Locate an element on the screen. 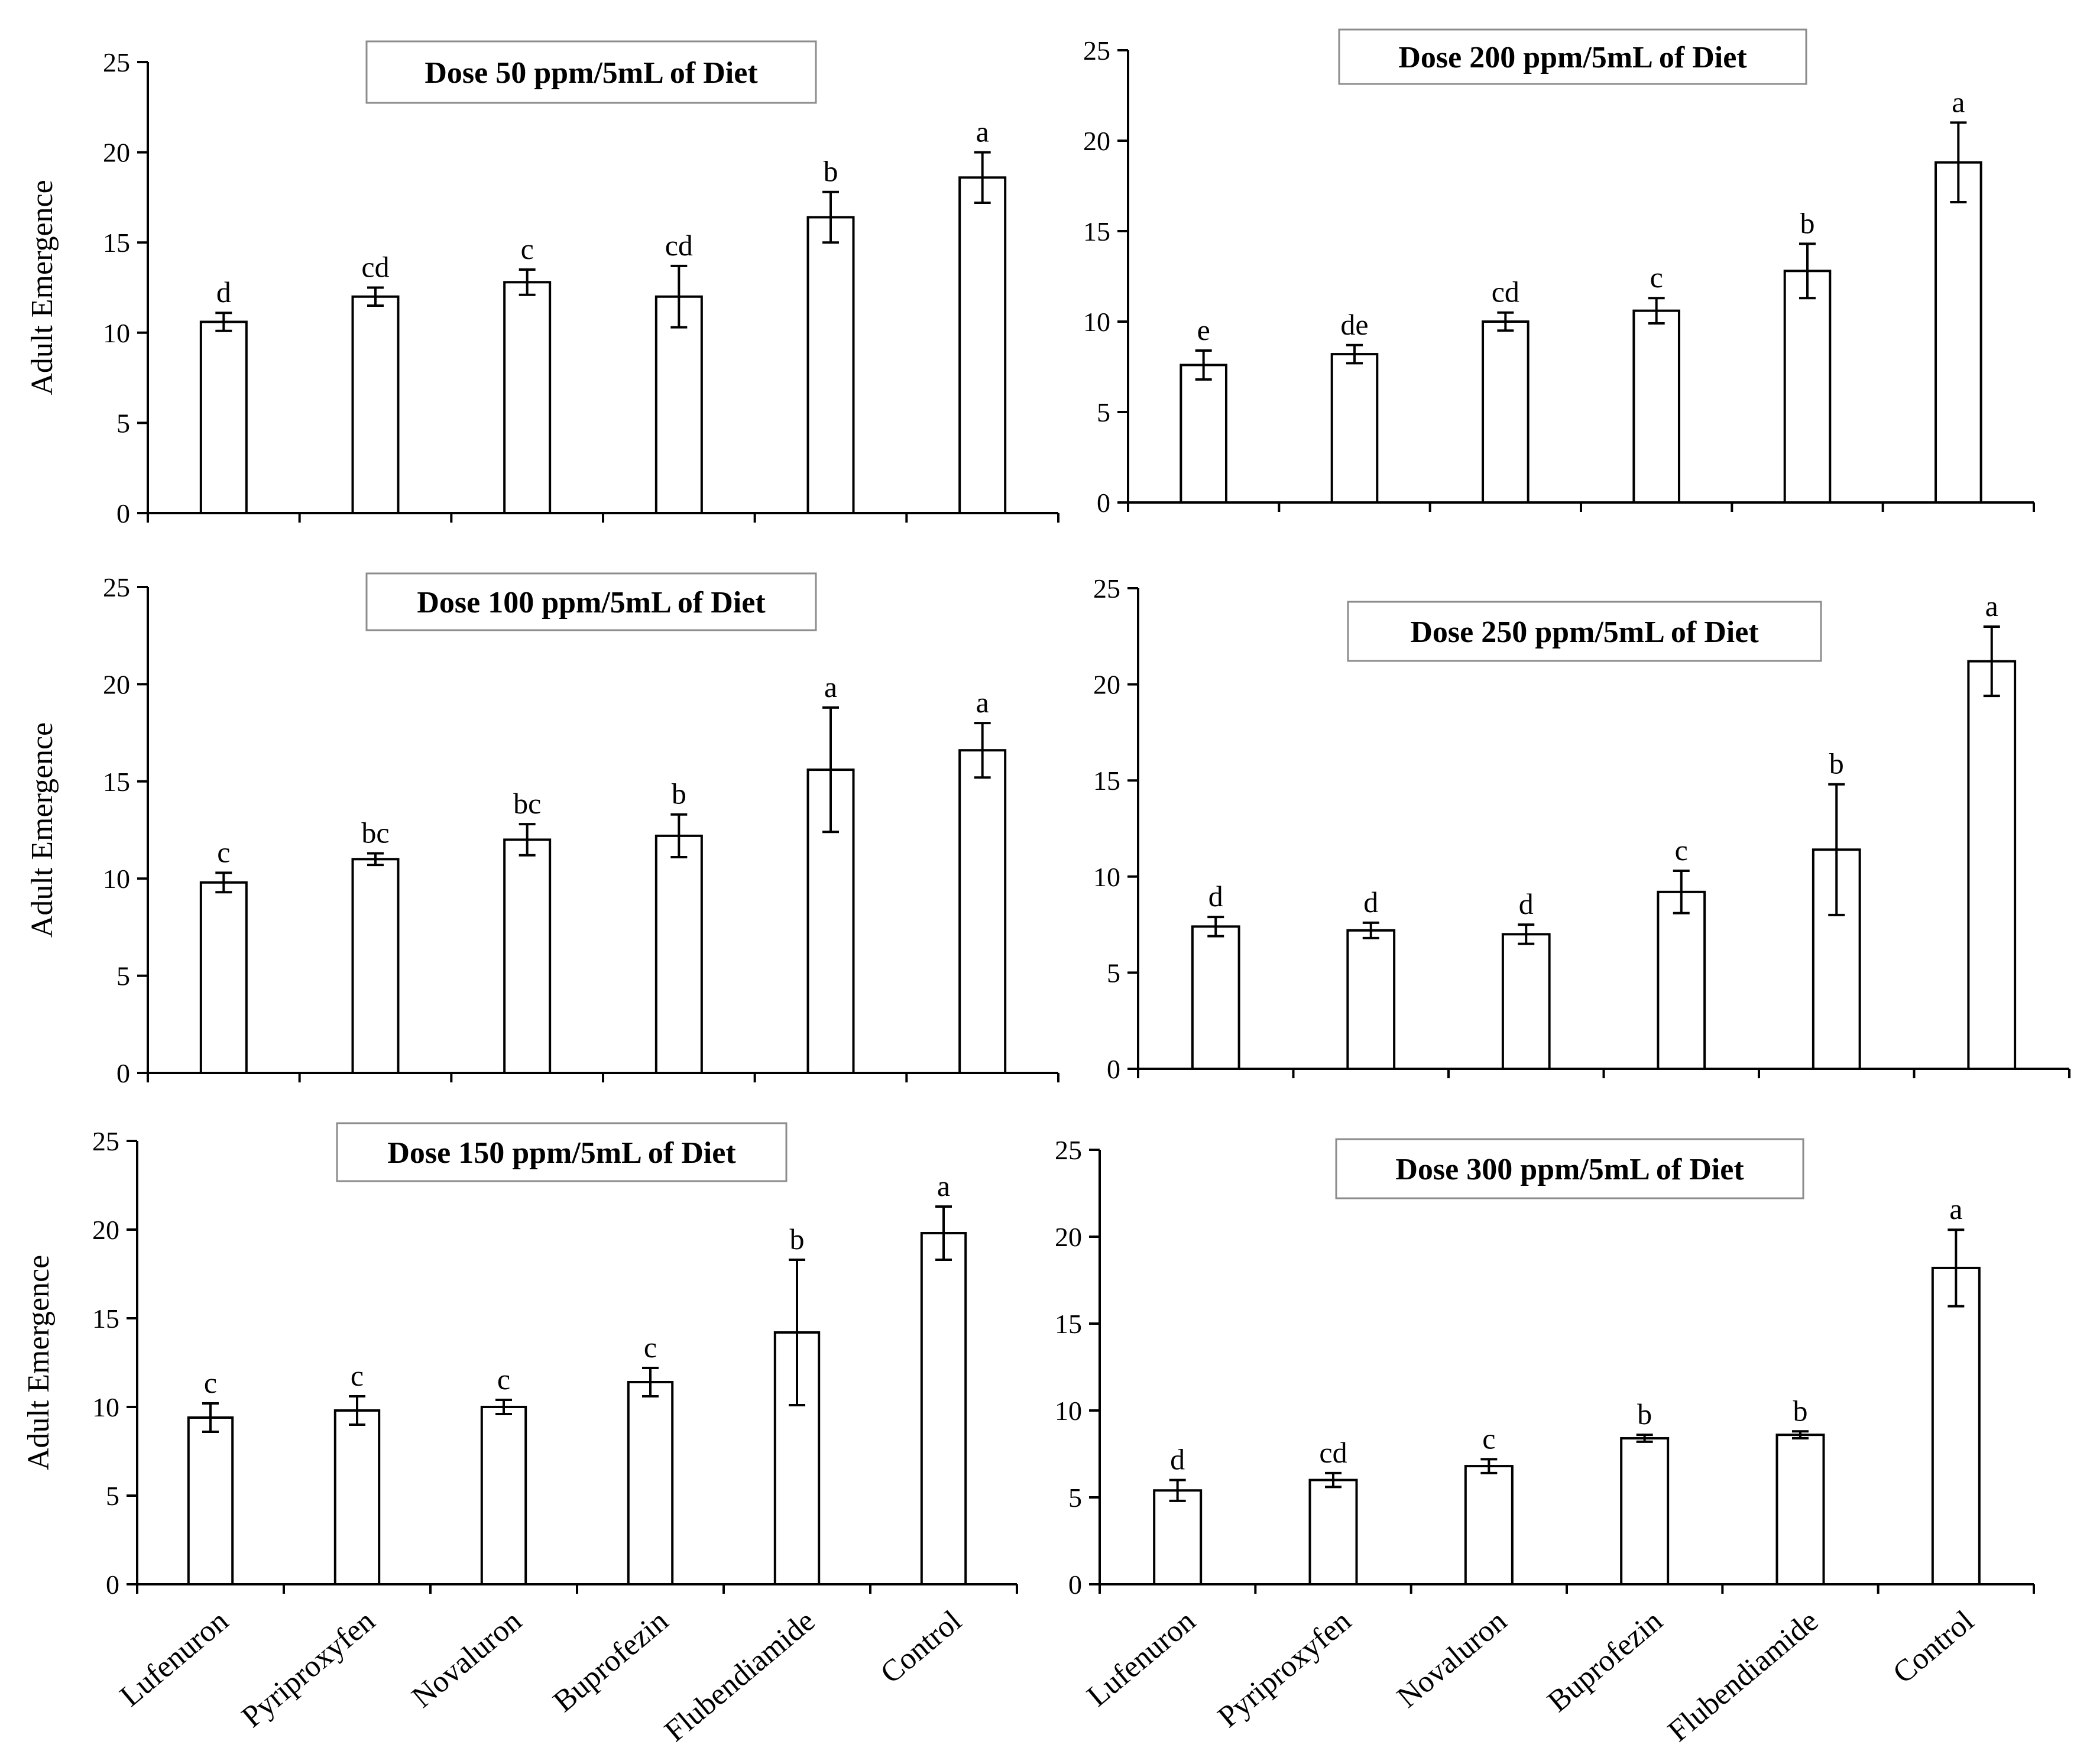 This screenshot has width=2090, height=1764. chart-title: Dose 250 ppm/5mL of Diet is located at coordinates (1585, 631).